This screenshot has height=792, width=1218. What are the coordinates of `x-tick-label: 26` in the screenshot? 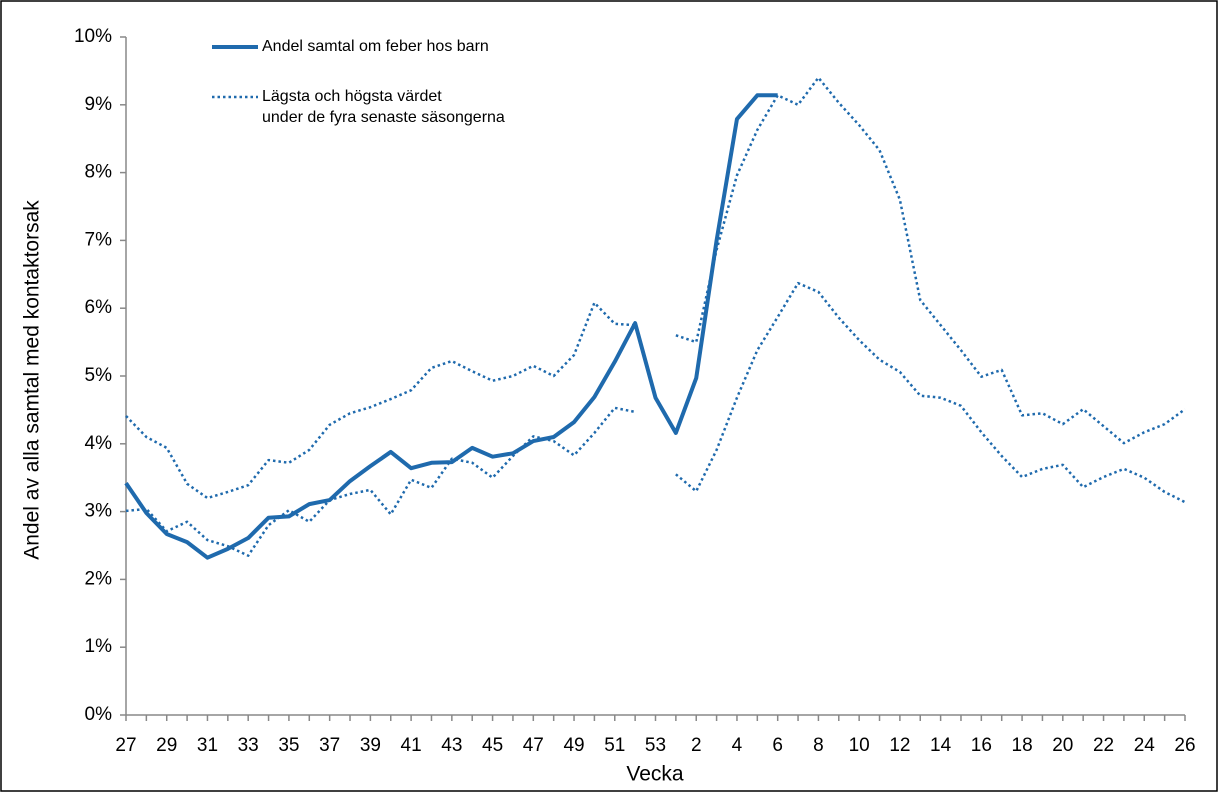 It's located at (1184, 745).